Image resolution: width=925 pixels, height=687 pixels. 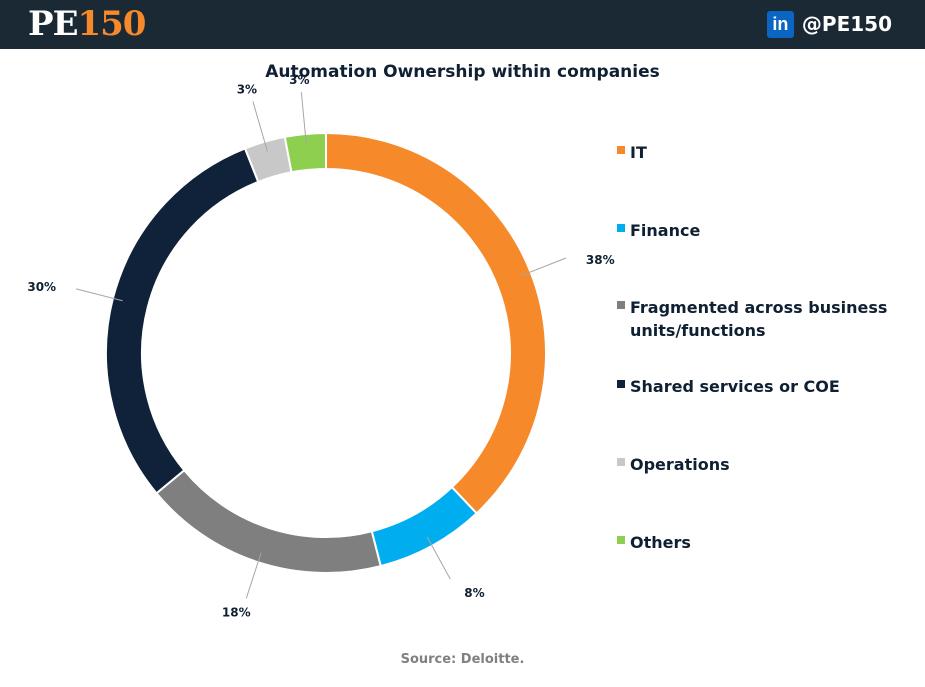 I want to click on legend-label: IT, so click(x=638, y=152).